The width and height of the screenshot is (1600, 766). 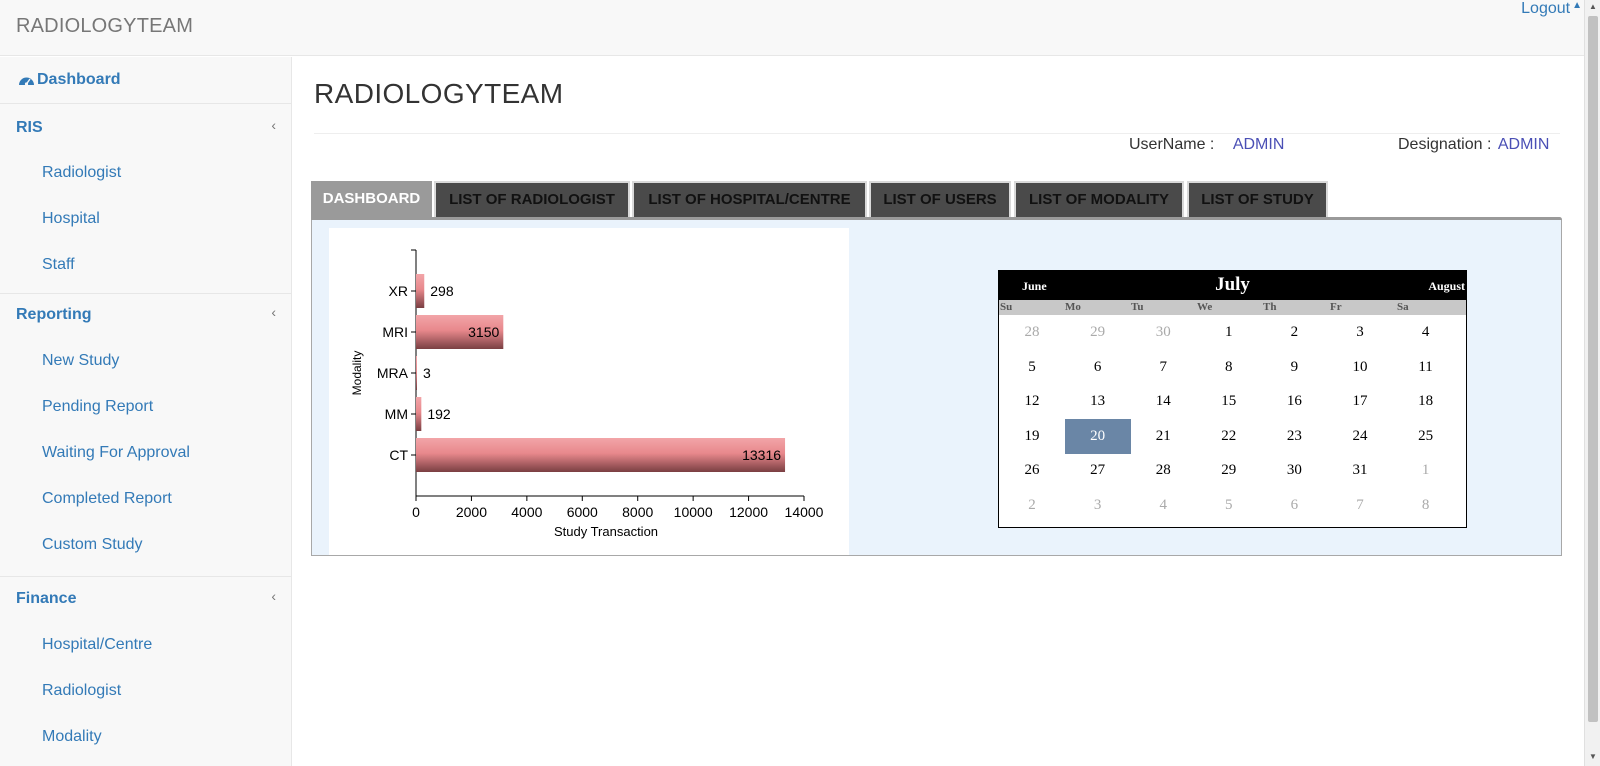 I want to click on y-tick-label: MM, so click(x=396, y=414).